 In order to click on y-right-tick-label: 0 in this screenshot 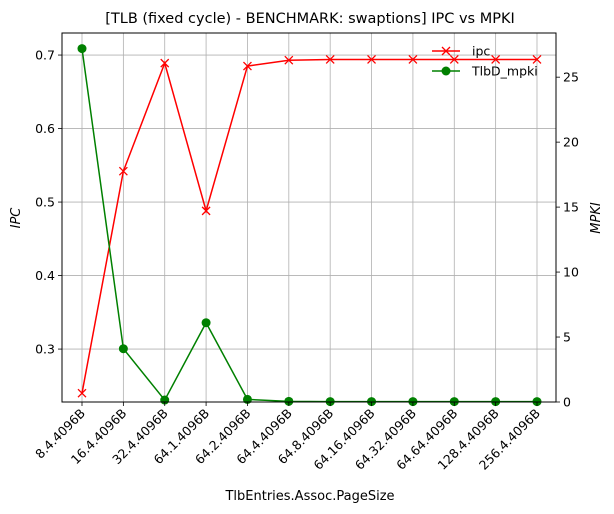, I will do `click(567, 402)`.